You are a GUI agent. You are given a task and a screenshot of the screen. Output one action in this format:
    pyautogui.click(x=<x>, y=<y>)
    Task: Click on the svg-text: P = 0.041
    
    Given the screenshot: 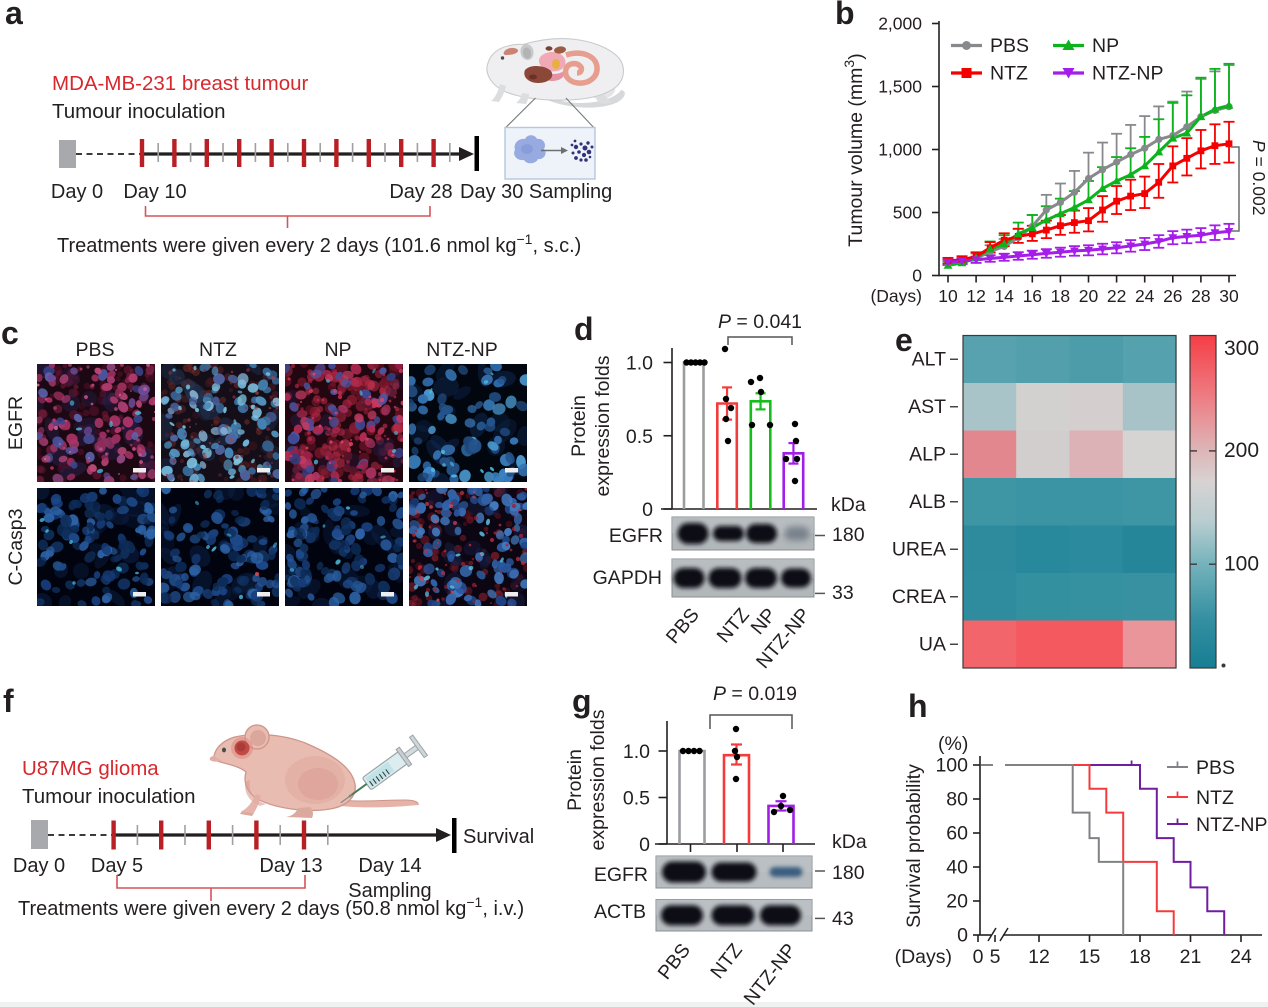 What is the action you would take?
    pyautogui.click(x=760, y=322)
    